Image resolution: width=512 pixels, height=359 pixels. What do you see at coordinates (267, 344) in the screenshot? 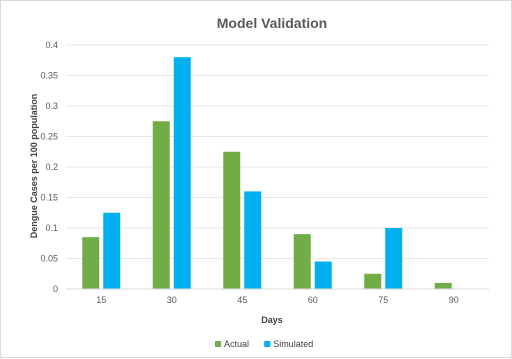
I see `legend-swatch-simulated` at bounding box center [267, 344].